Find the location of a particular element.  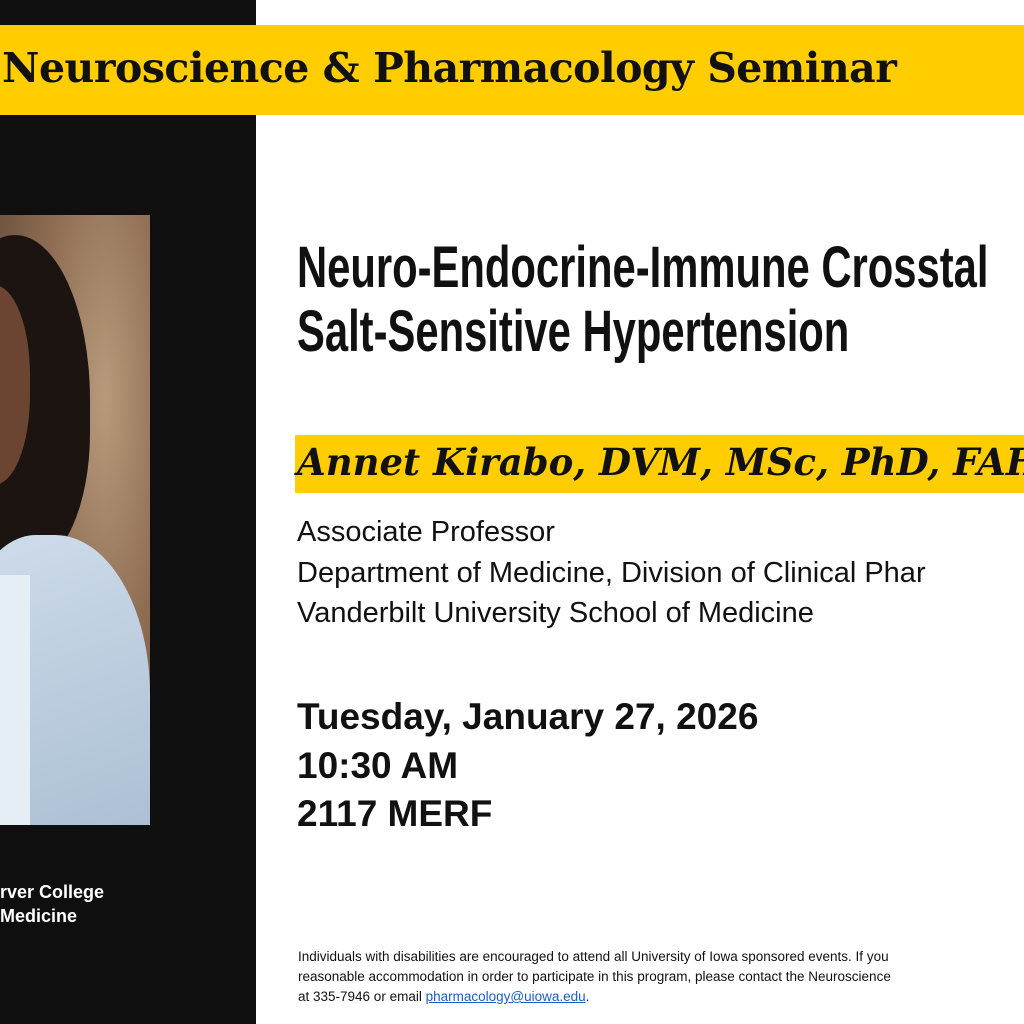

event-time: 10:30 AM is located at coordinates (378, 765).